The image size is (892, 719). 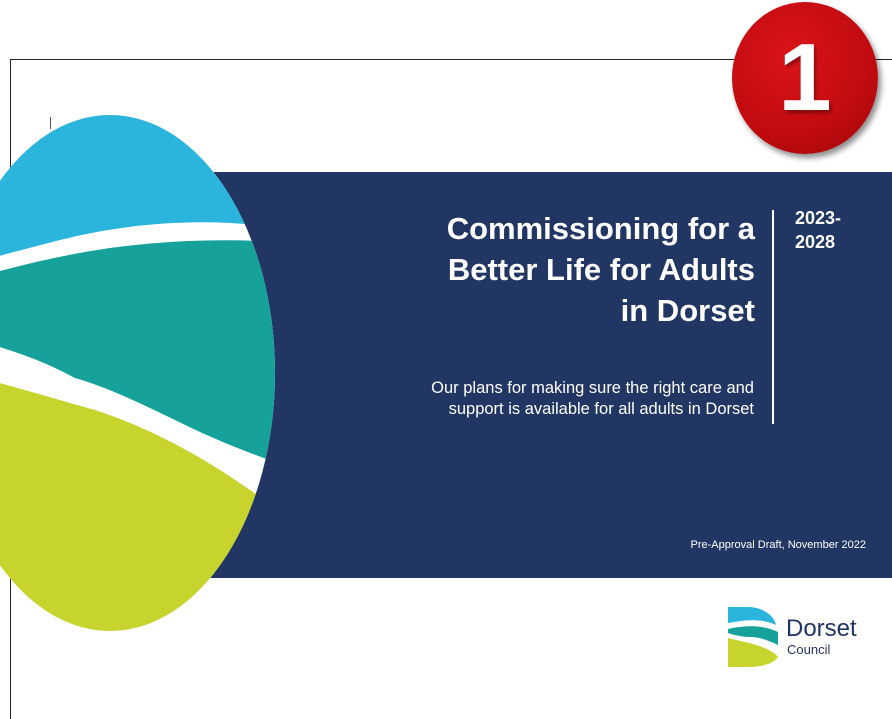 I want to click on teal-band, so click(x=137, y=355).